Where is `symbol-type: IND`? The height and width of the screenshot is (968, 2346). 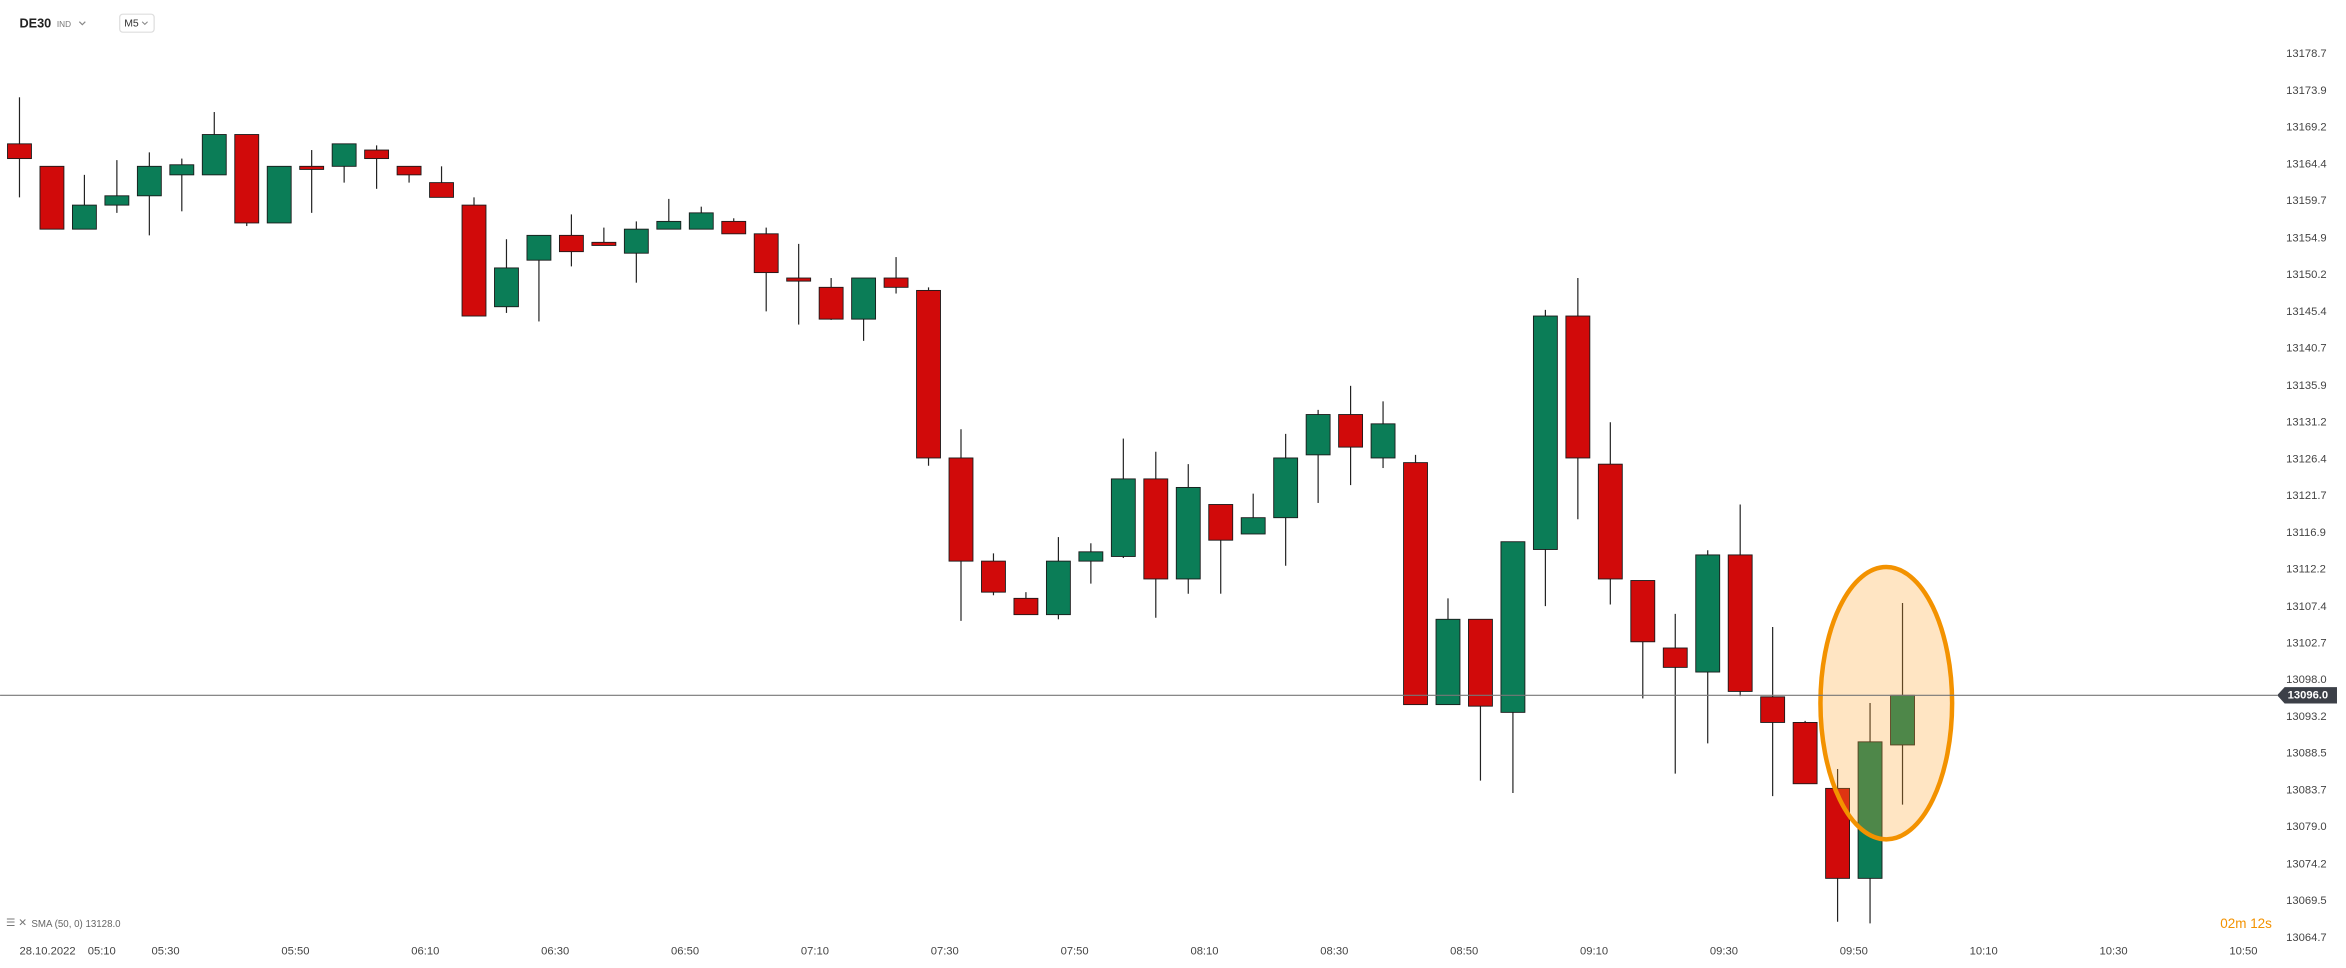 symbol-type: IND is located at coordinates (64, 24).